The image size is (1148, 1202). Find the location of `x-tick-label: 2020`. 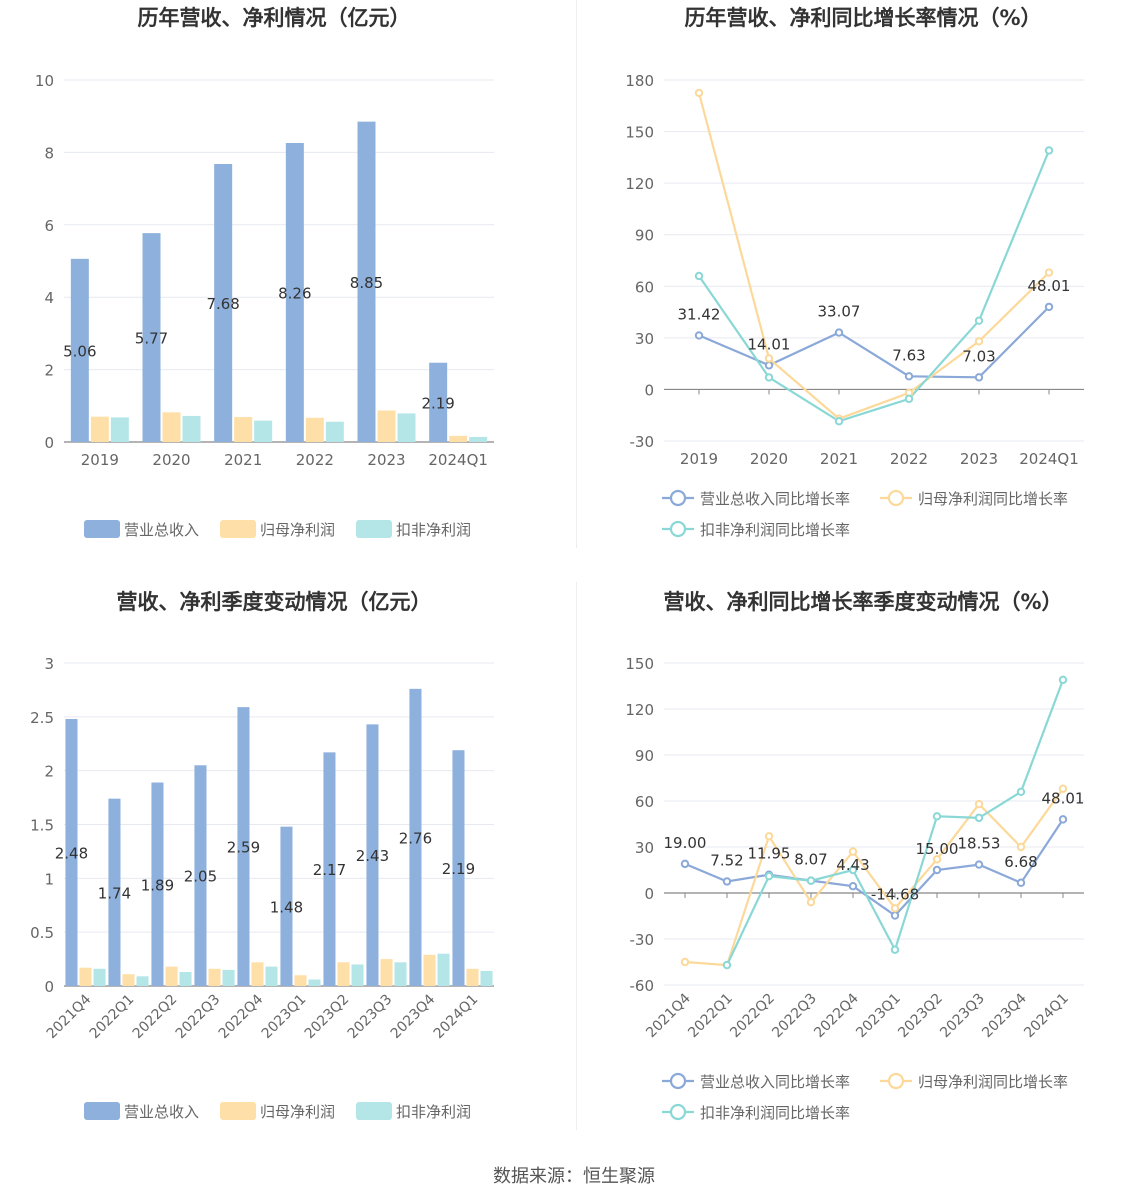

x-tick-label: 2020 is located at coordinates (769, 459).